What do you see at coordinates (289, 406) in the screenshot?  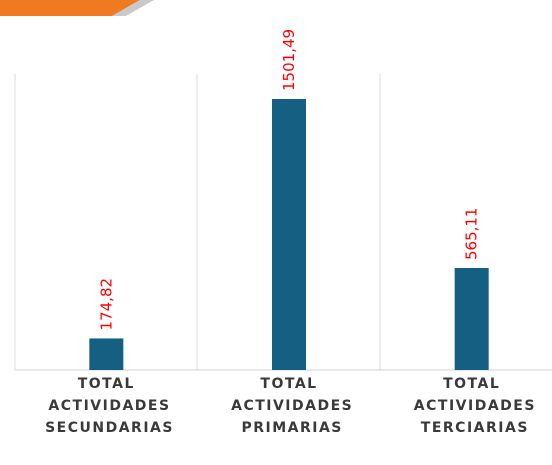 I see `x-tick-label: TOTAL ACTIVIDADES PRIMARIAS` at bounding box center [289, 406].